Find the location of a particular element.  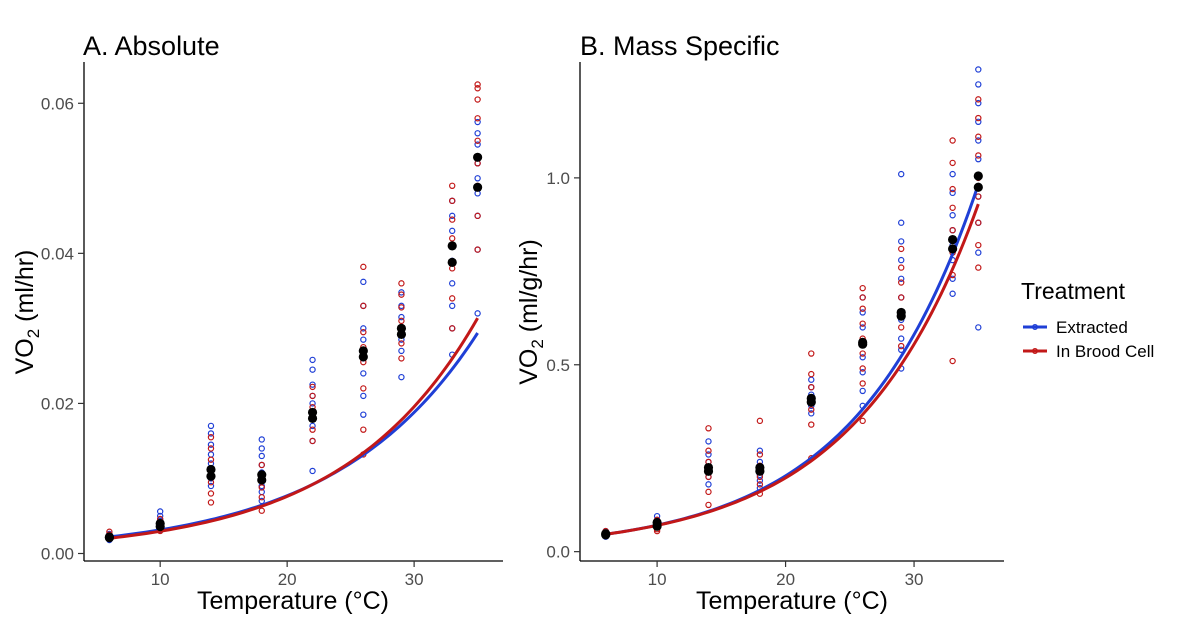

legend-item-extracted: Extracted is located at coordinates (1075, 327).